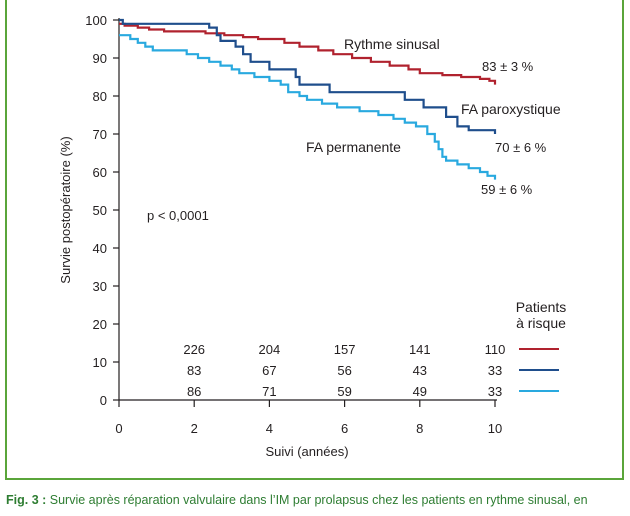 The image size is (630, 516). What do you see at coordinates (100, 96) in the screenshot?
I see `y-tick-label: 80` at bounding box center [100, 96].